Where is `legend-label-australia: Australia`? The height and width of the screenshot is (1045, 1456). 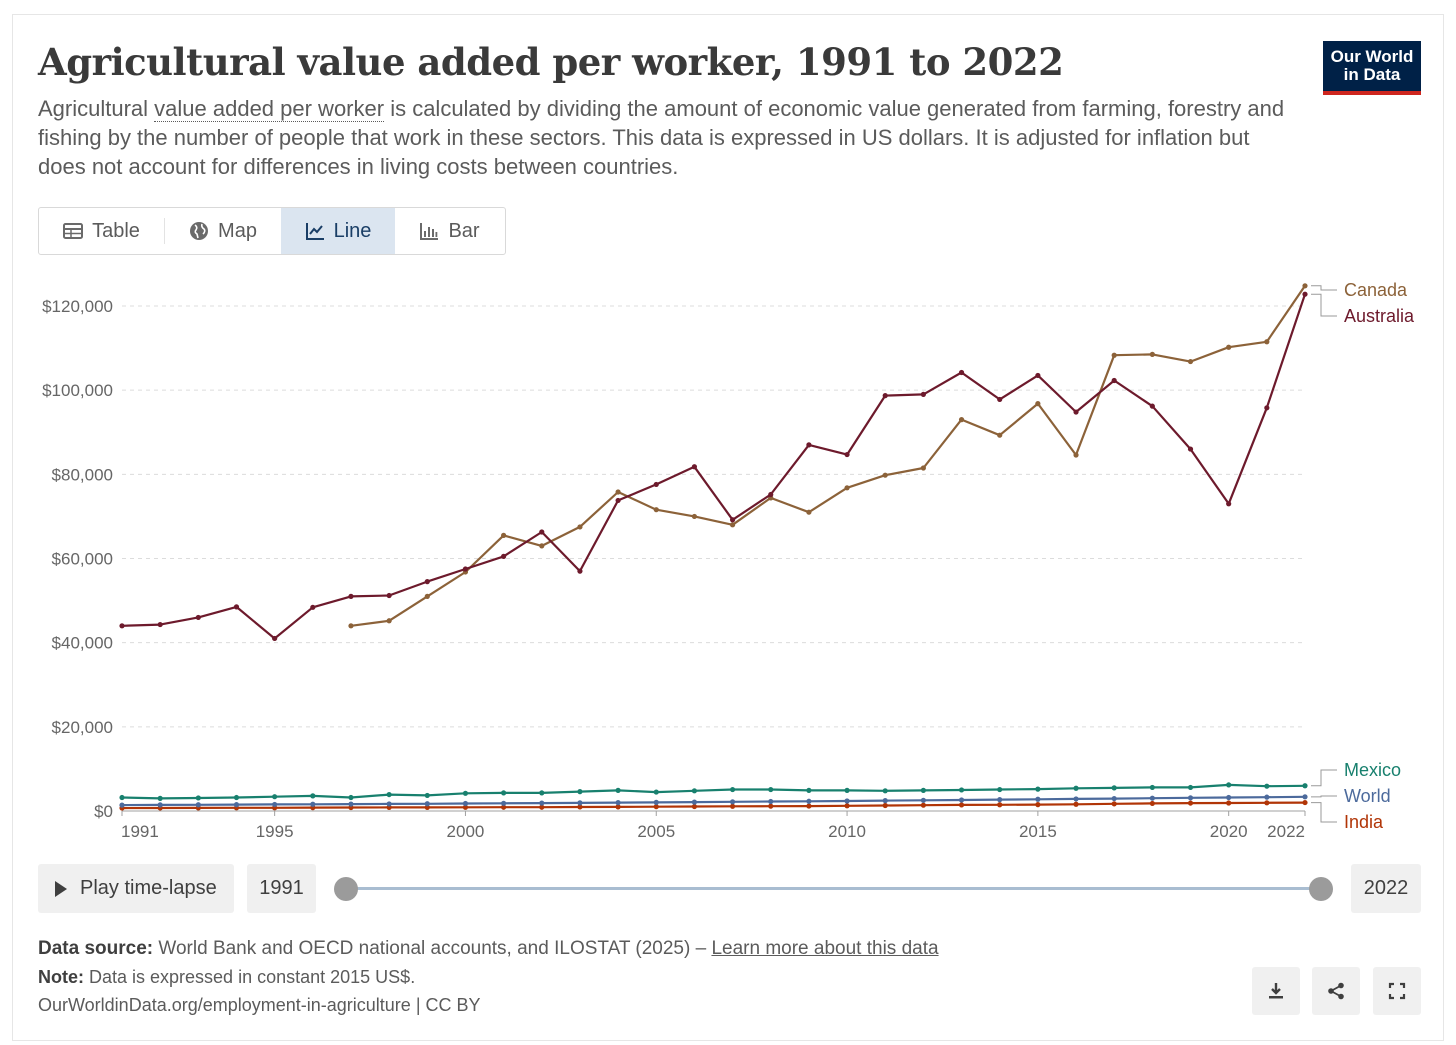
legend-label-australia: Australia is located at coordinates (1379, 316).